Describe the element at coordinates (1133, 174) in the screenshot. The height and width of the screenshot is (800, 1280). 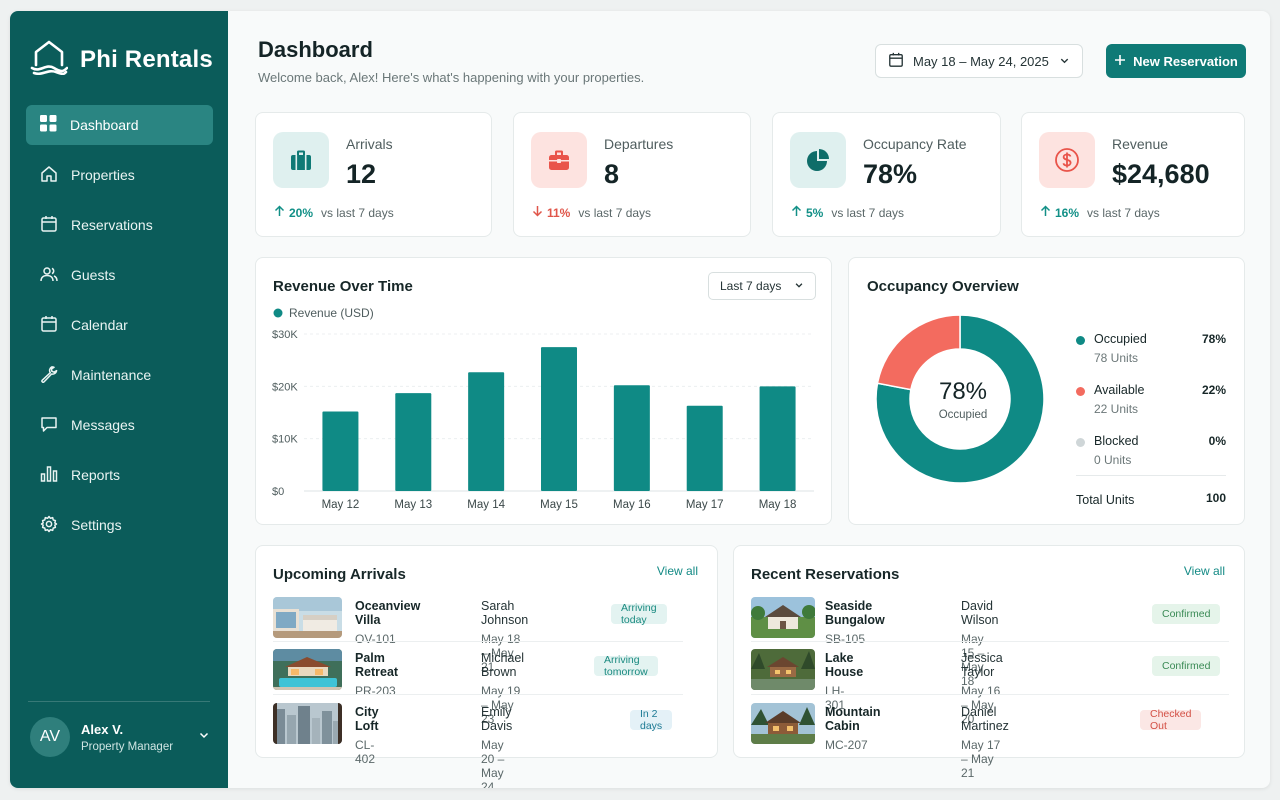
I see `stat-card-revenue: Revenue $24,680 16% vs last 7 days` at that location.